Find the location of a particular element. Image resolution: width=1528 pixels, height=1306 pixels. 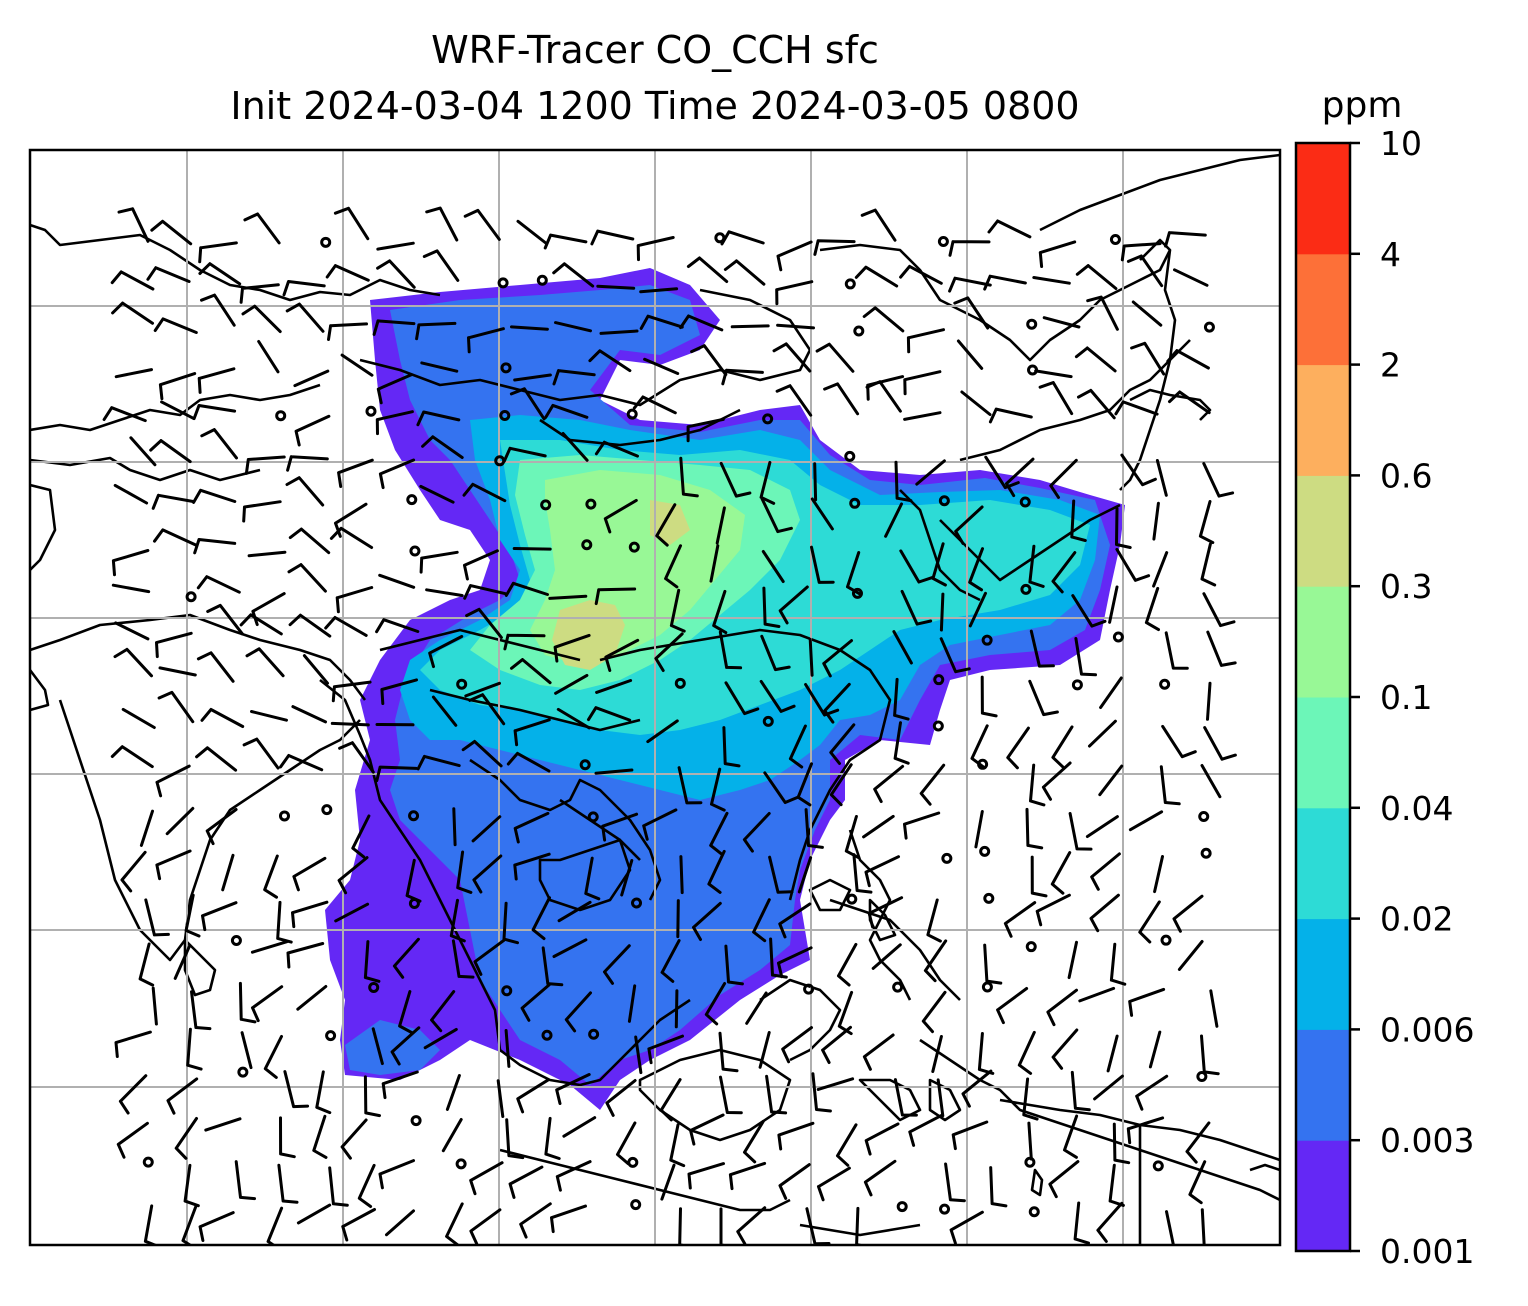

colorbar-tick-label: 4 is located at coordinates (1390, 254).